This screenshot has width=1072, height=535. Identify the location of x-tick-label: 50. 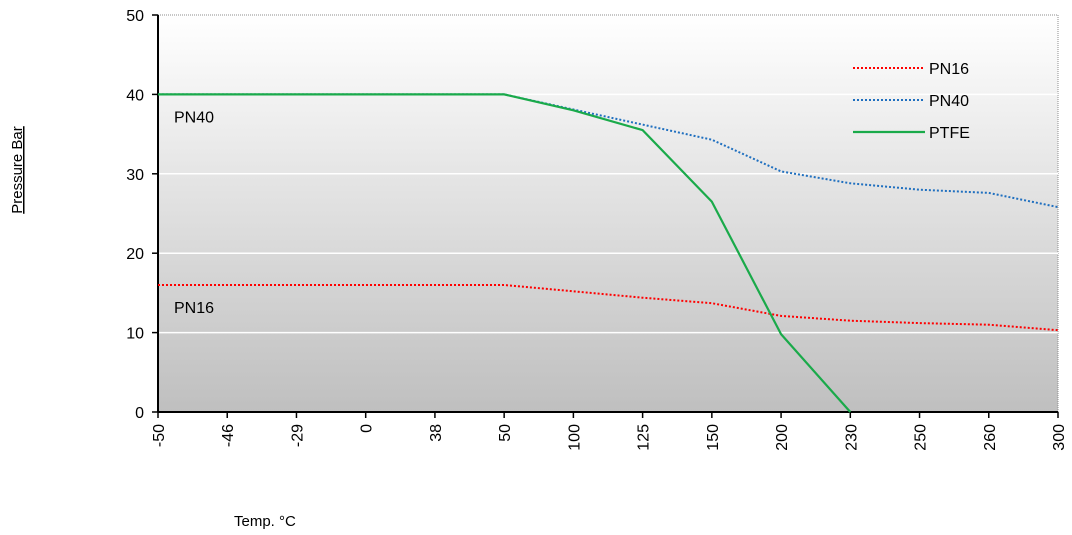
(505, 433).